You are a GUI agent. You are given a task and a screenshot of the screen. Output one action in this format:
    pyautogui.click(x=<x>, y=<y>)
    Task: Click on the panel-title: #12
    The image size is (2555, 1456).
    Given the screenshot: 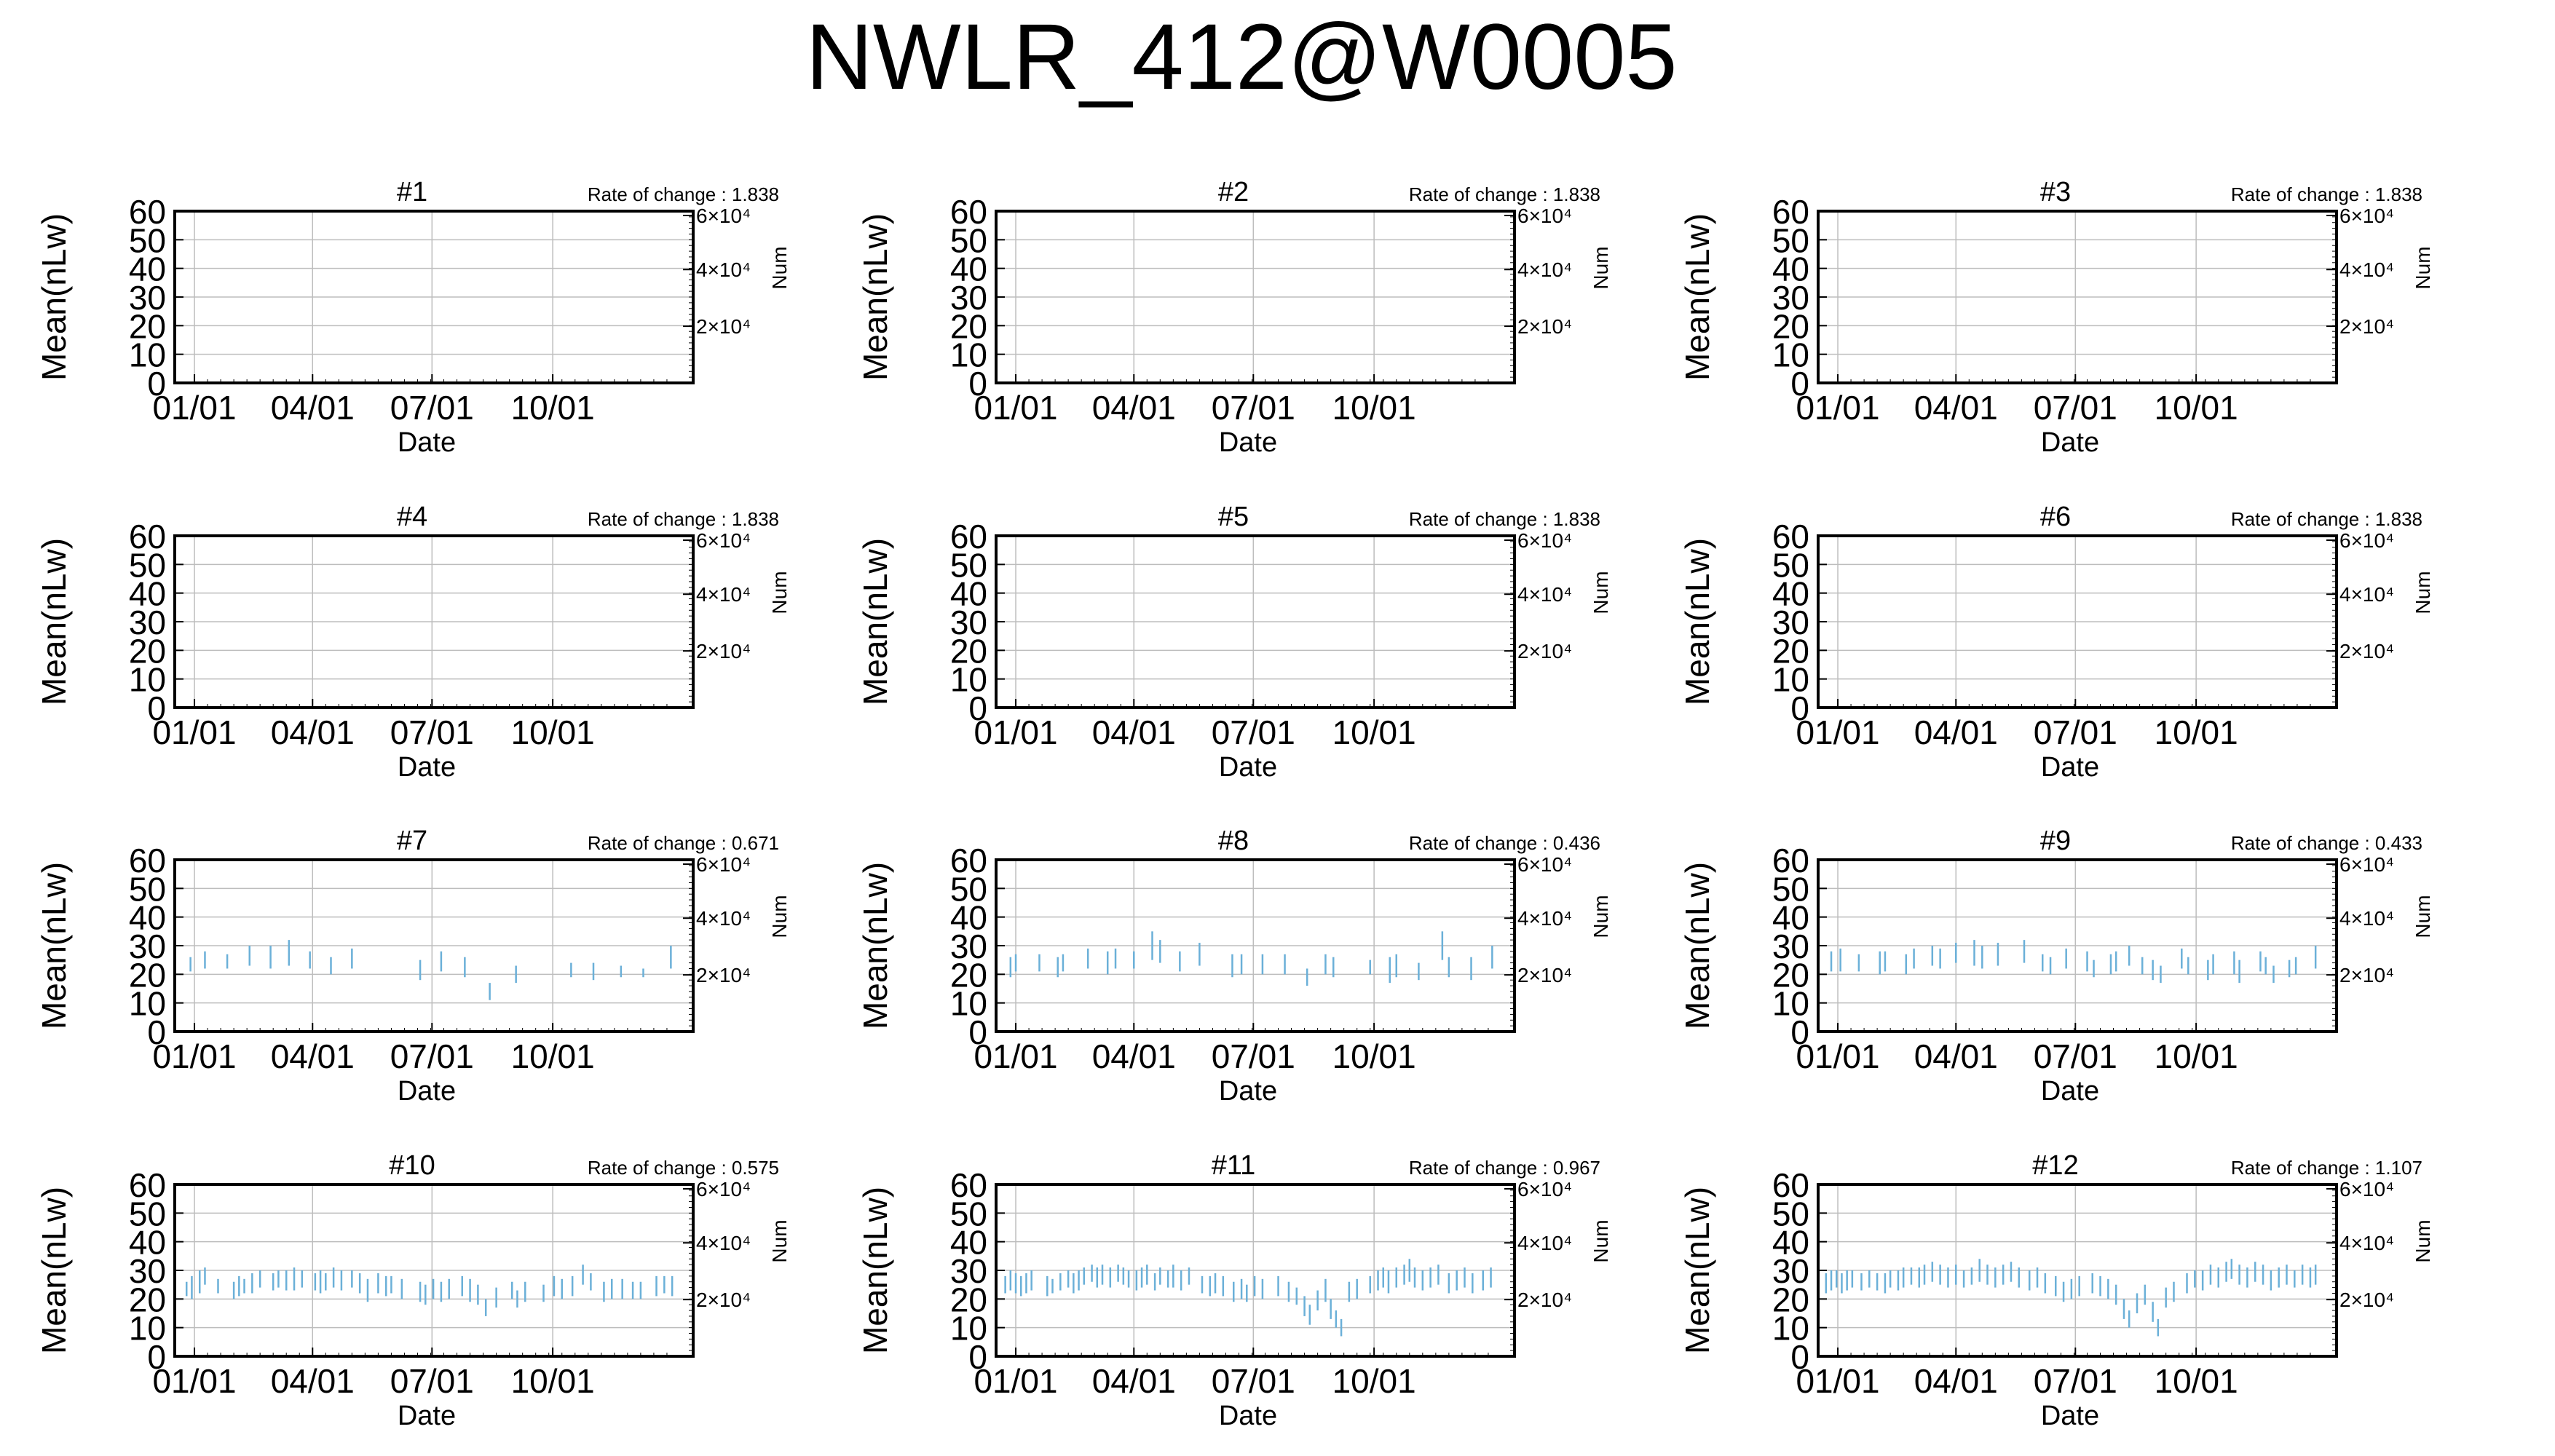 What is the action you would take?
    pyautogui.click(x=2055, y=1165)
    